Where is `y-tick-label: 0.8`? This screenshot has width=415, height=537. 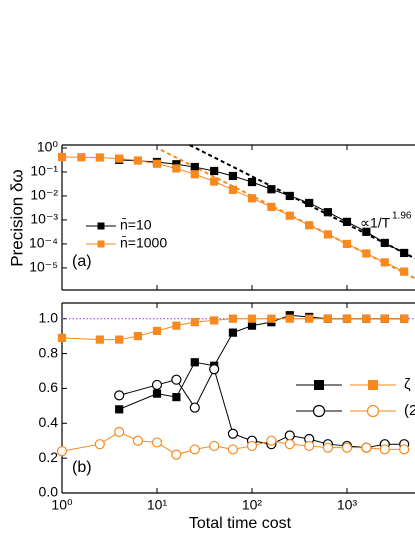
y-tick-label: 0.8 is located at coordinates (49, 352).